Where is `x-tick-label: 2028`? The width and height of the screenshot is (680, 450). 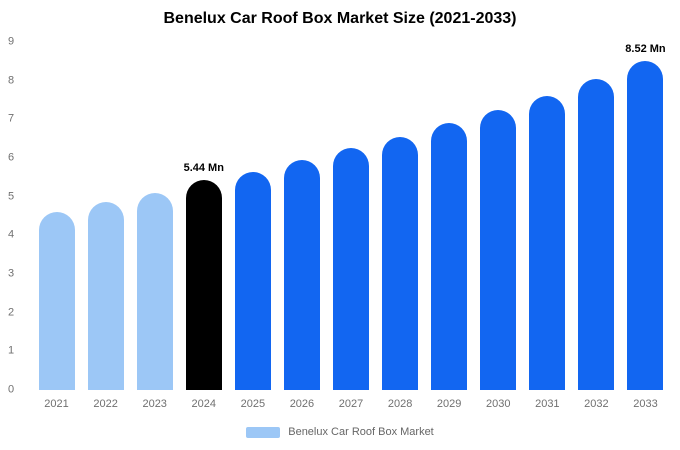
x-tick-label: 2028 is located at coordinates (400, 404).